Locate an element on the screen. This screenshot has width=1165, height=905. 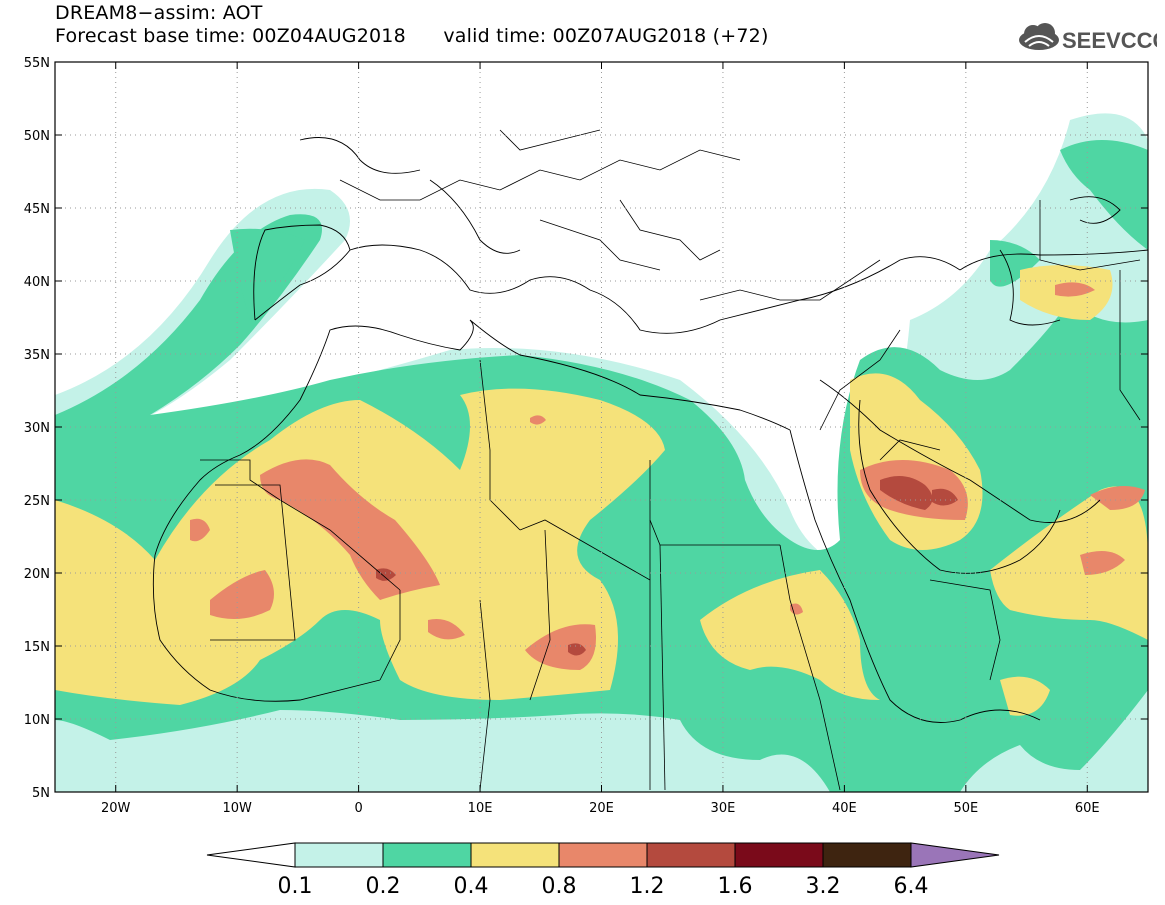
colorbar-label: 0.8 is located at coordinates (559, 886).